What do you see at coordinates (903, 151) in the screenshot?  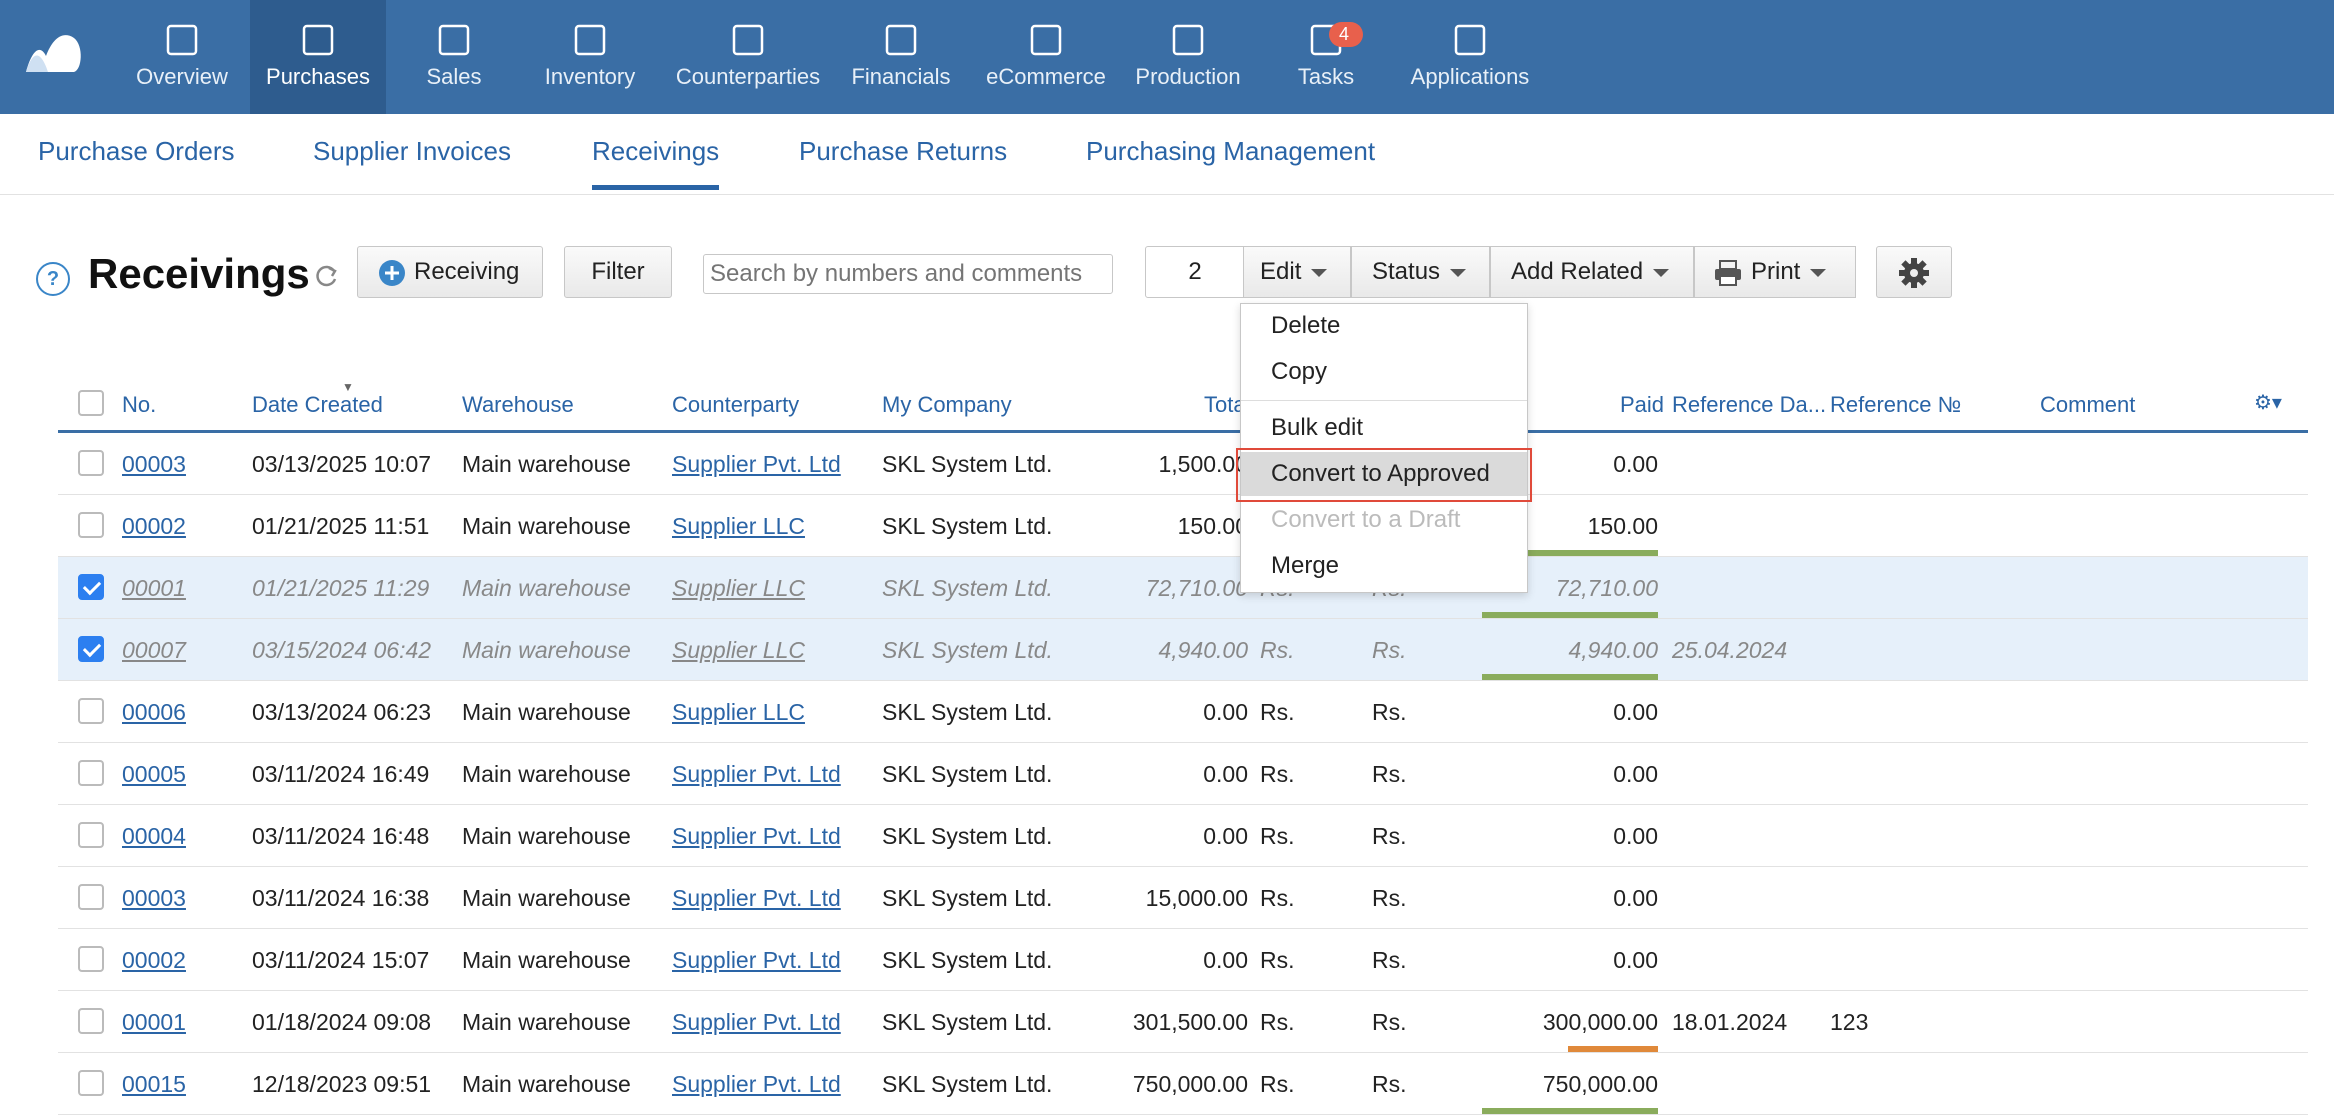 I see `tab-purchase-returns: Purchase Returns` at bounding box center [903, 151].